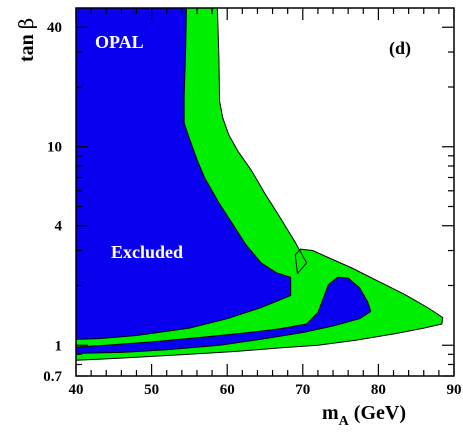 Image resolution: width=463 pixels, height=433 pixels. I want to click on excluded-region-label: Excluded, so click(147, 252).